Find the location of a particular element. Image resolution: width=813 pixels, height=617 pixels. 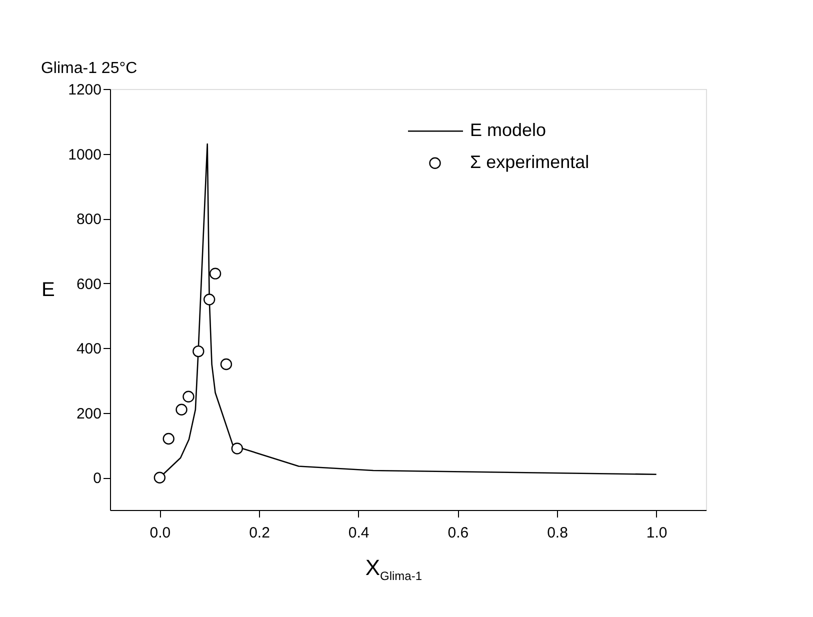

y-tick-label: 800 is located at coordinates (89, 219).